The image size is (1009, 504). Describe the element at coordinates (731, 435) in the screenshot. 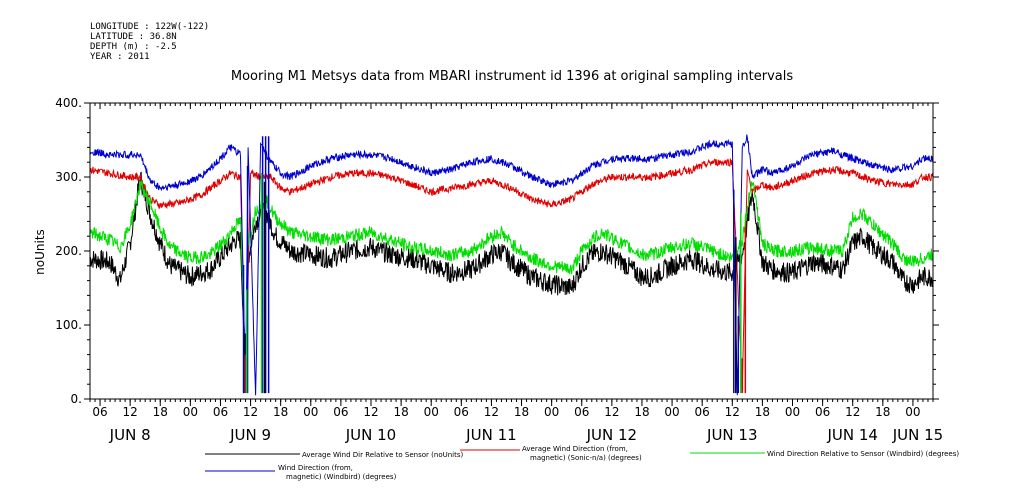

I see `x-day-label: JUN 13` at that location.